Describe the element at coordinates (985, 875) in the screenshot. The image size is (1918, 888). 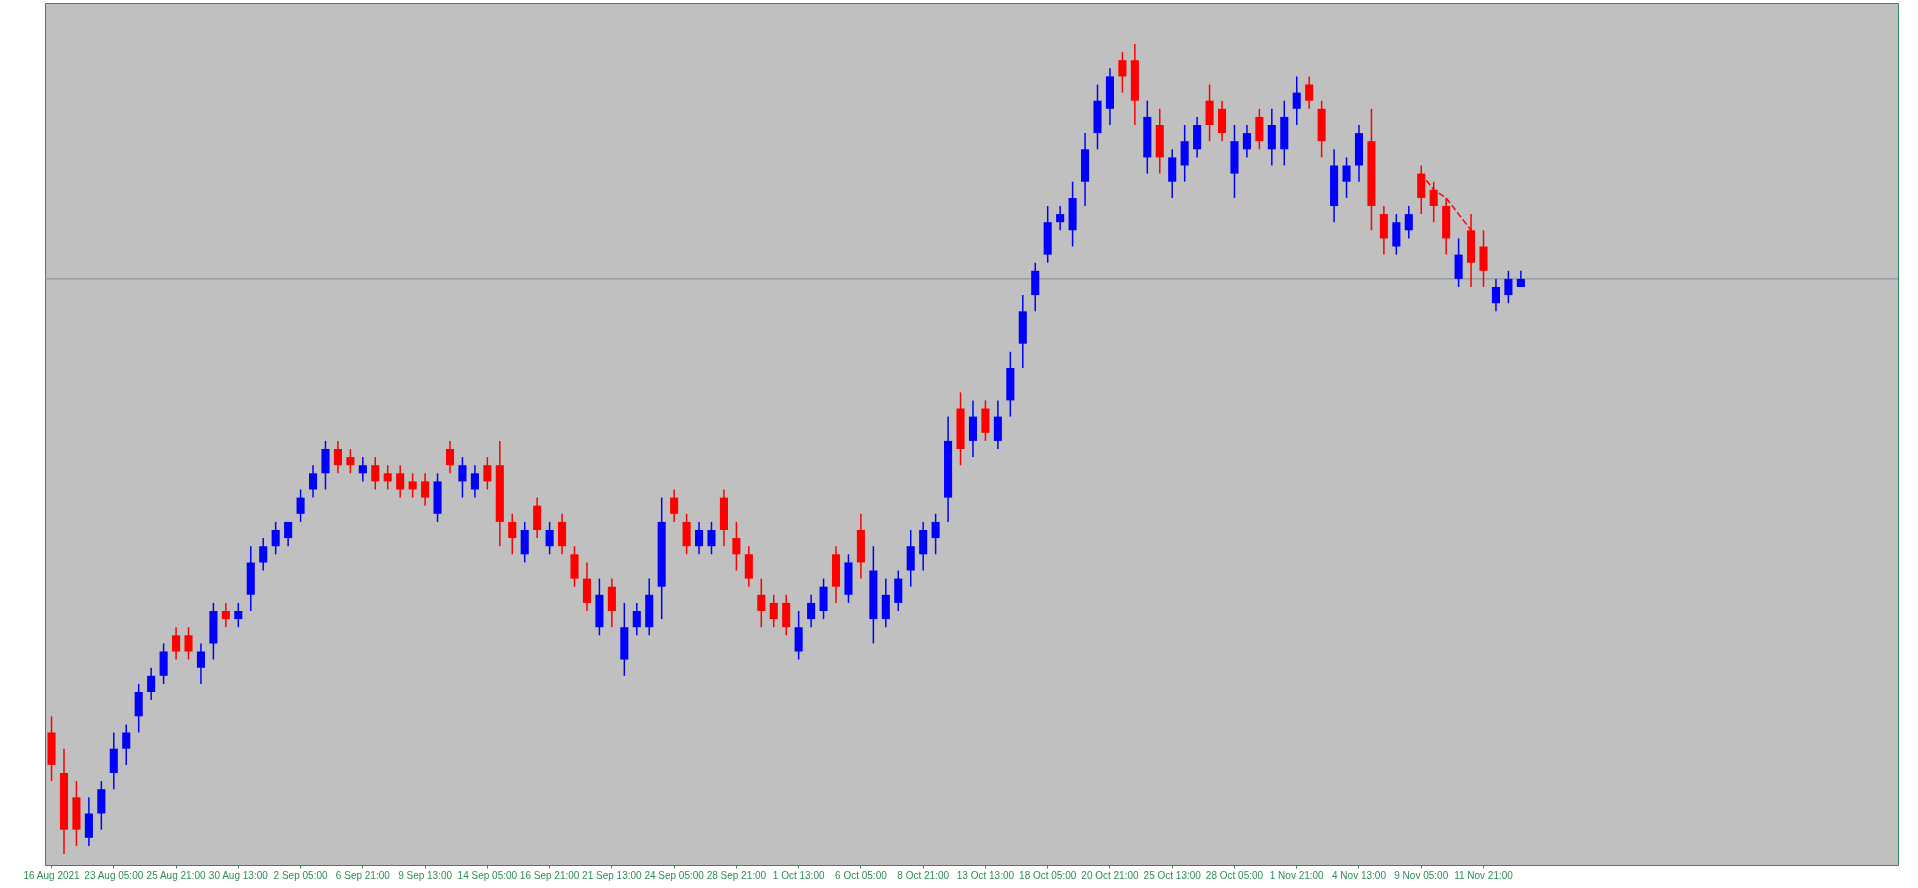
I see `x-tick-label: 13 Oct 13:00` at that location.